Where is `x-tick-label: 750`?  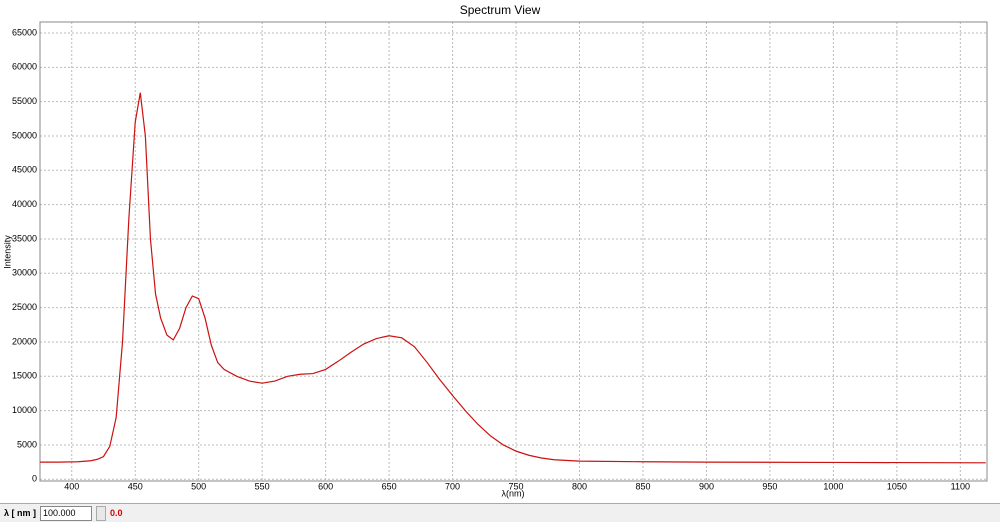
x-tick-label: 750 is located at coordinates (516, 486).